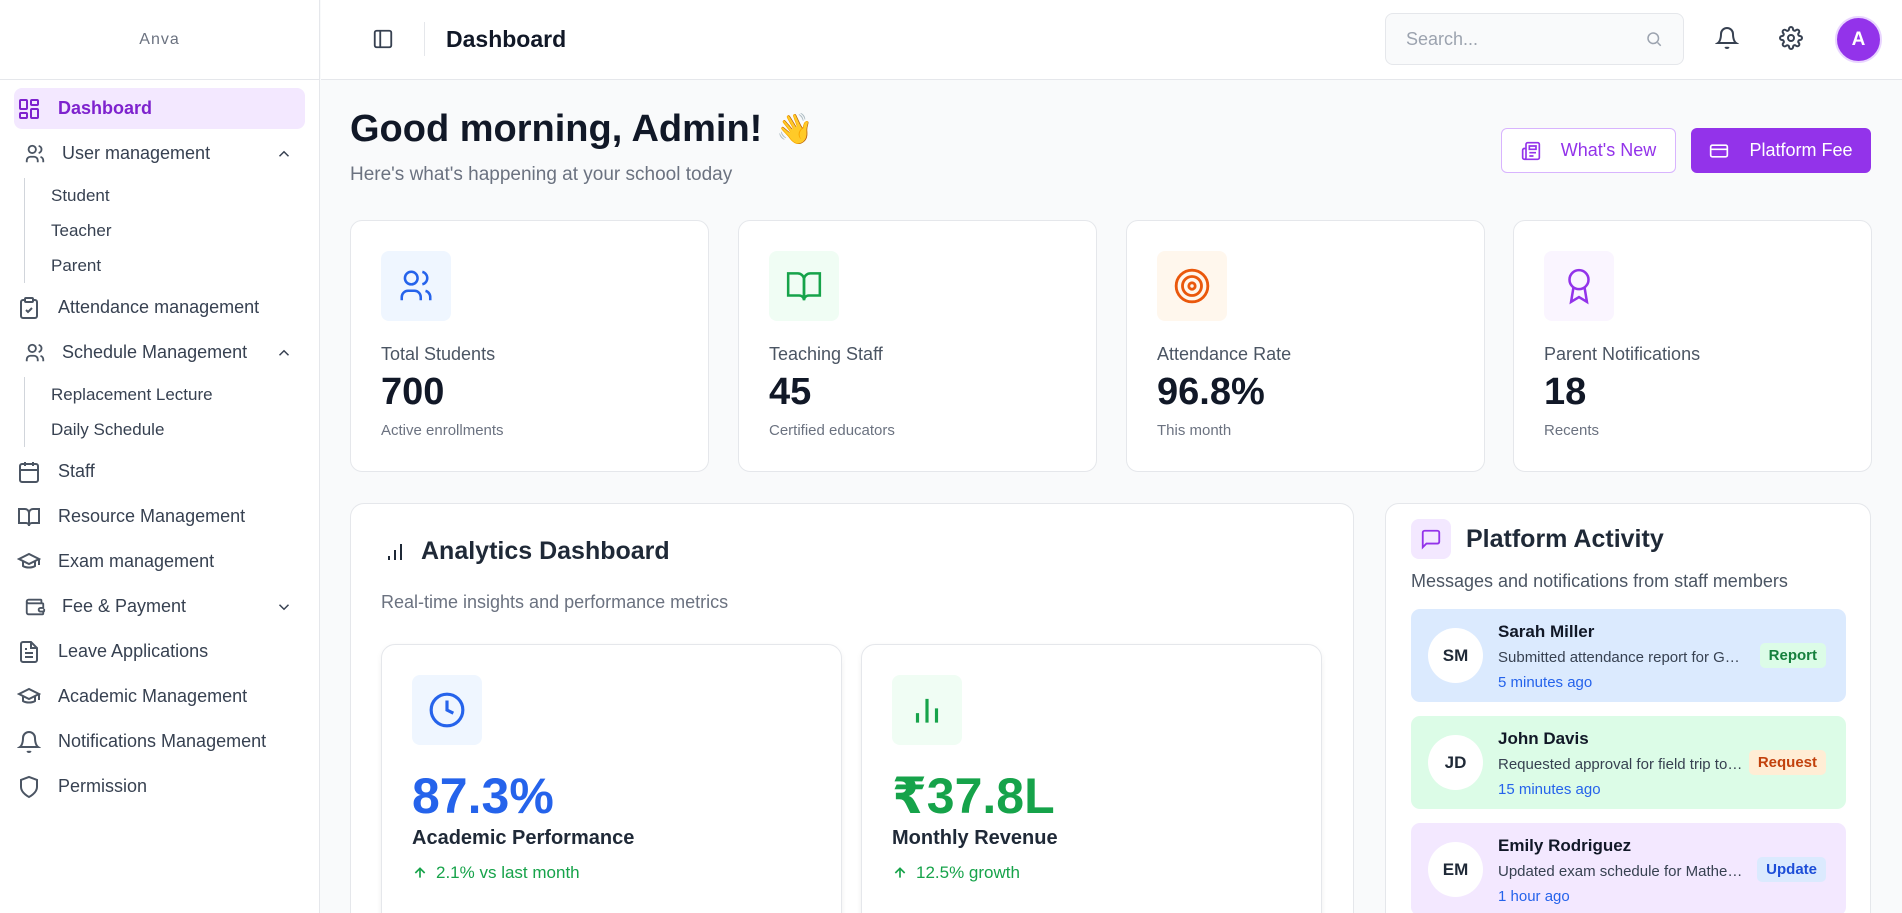 Image resolution: width=1902 pixels, height=913 pixels. I want to click on stat-label: Teaching Staff, so click(826, 354).